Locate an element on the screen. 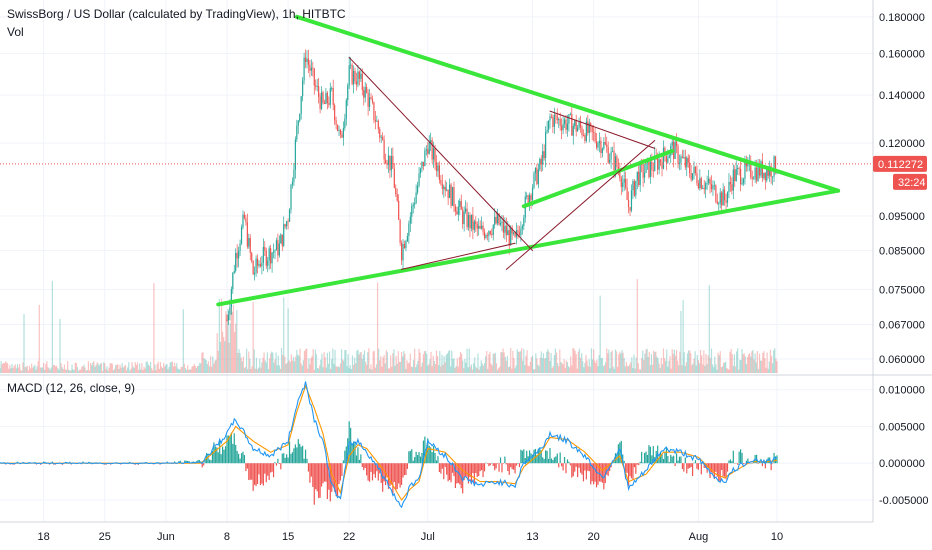 Image resolution: width=932 pixels, height=550 pixels. price-tick-label: 0.060000 is located at coordinates (902, 360).